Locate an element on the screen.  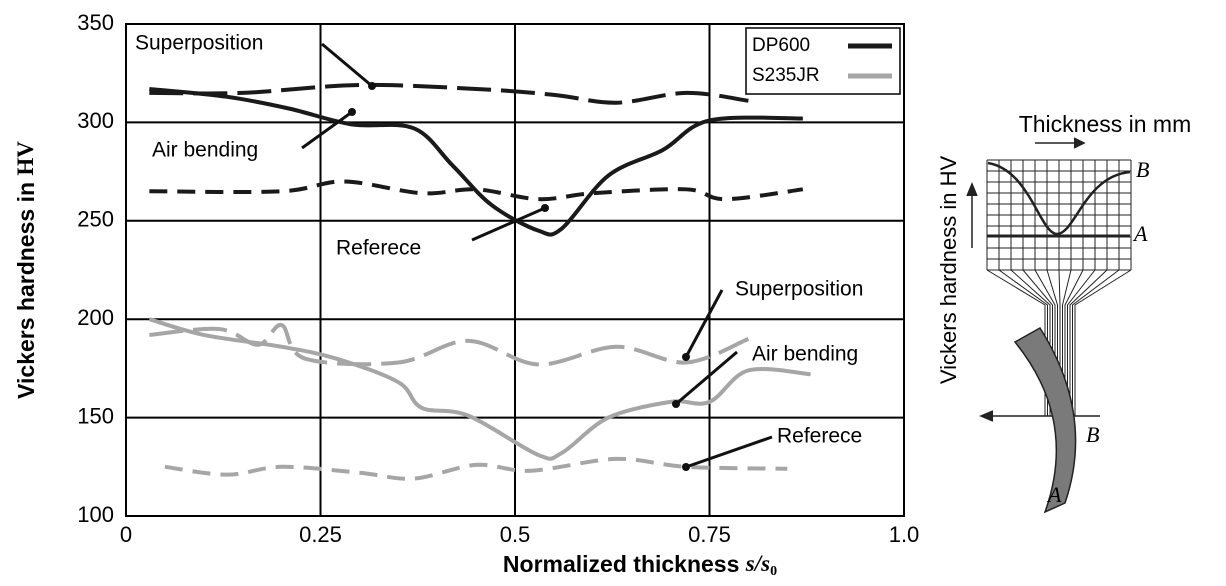
x-tick-label: 0 is located at coordinates (126, 534).